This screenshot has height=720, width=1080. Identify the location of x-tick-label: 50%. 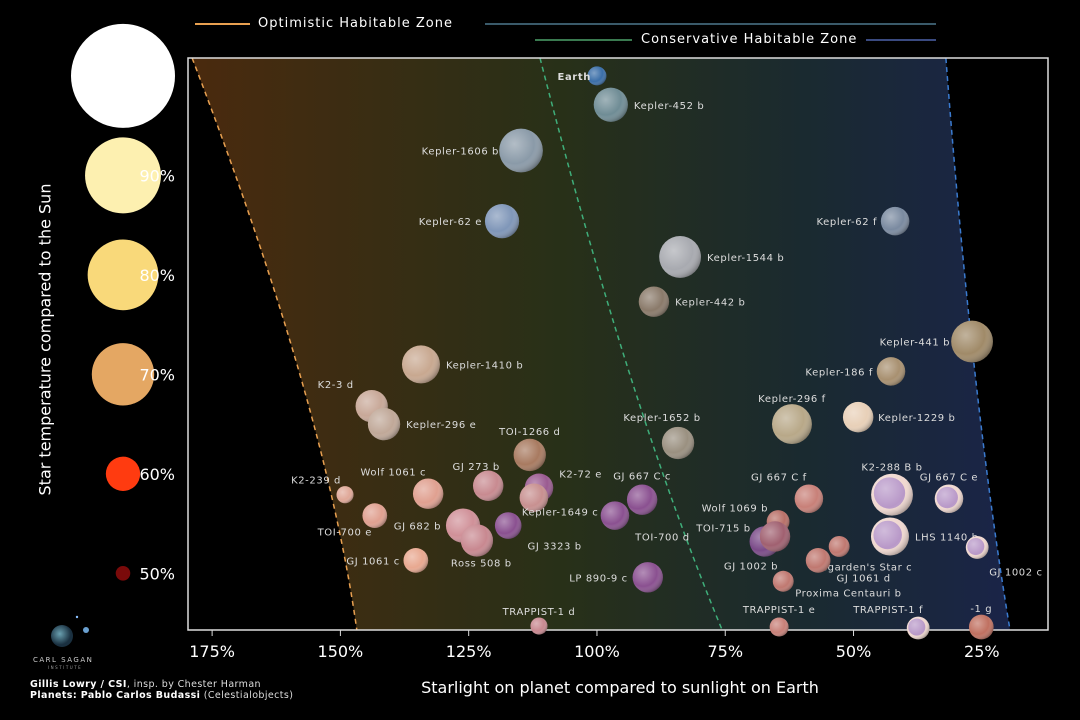
(854, 651).